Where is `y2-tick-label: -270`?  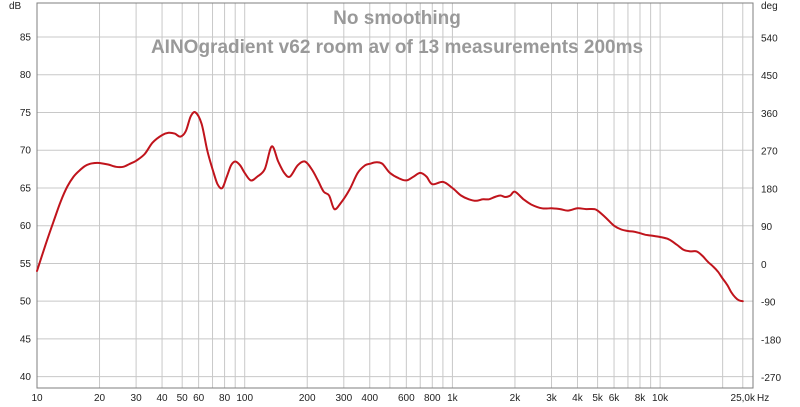 y2-tick-label: -270 is located at coordinates (771, 378).